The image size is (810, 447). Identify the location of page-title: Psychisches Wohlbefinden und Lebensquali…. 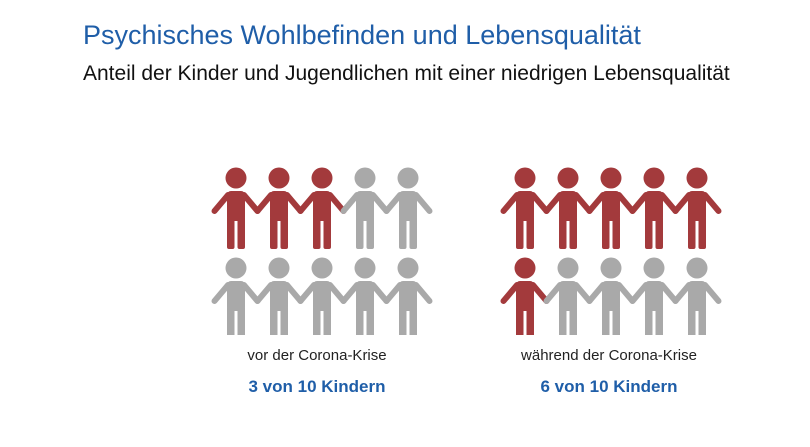
(362, 35).